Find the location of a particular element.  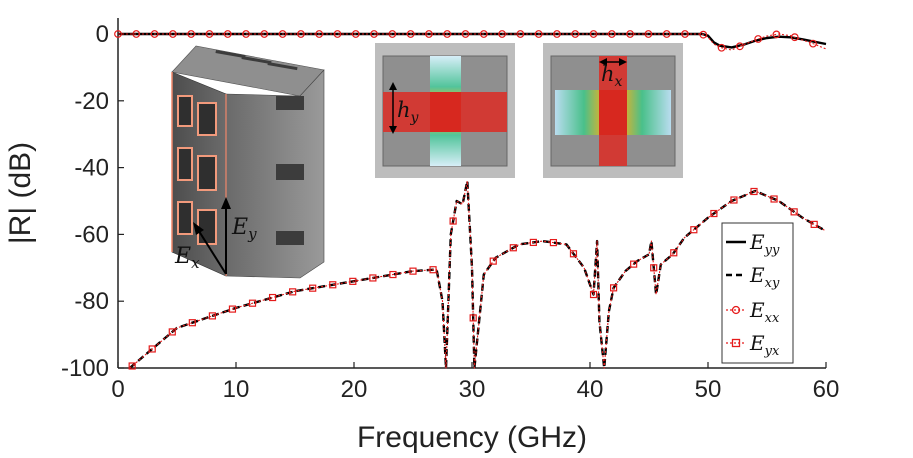

legend-label-eyx: Eyx is located at coordinates (764, 345).